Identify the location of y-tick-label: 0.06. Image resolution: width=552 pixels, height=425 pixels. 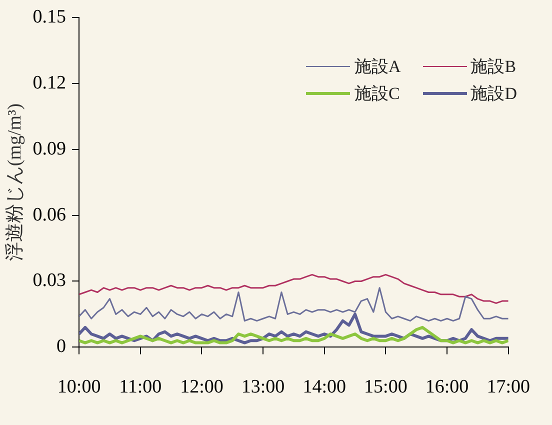
(49, 215).